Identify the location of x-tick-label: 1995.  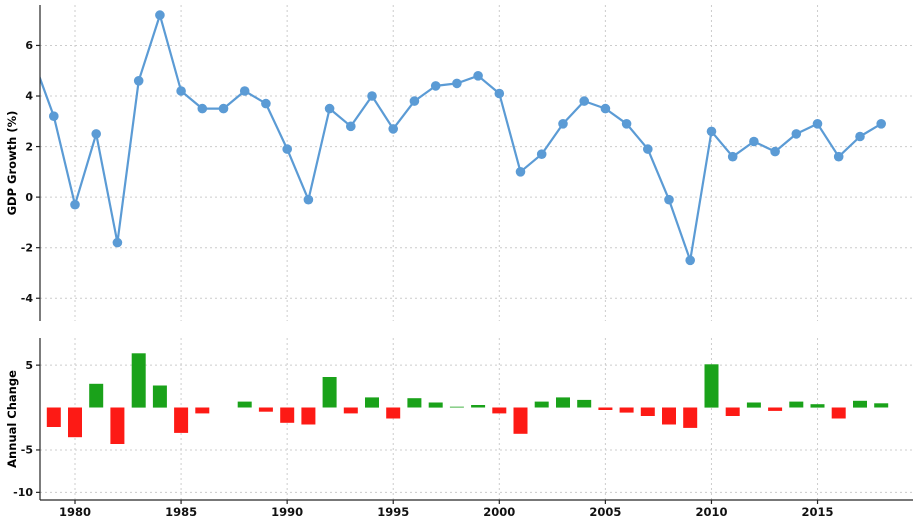
(393, 512).